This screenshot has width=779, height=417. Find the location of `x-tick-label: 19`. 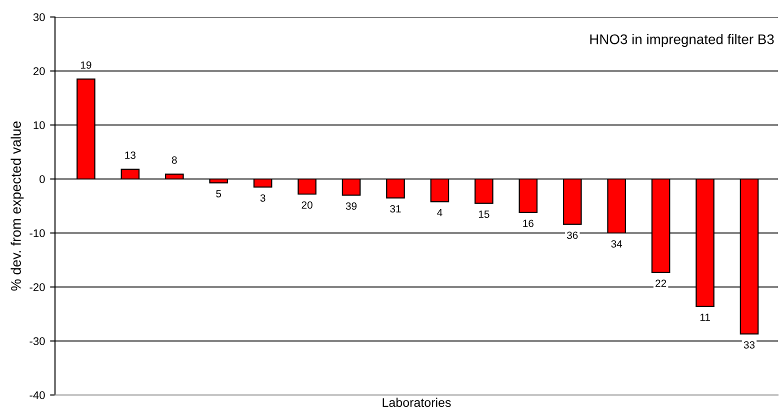

x-tick-label: 19 is located at coordinates (86, 65).